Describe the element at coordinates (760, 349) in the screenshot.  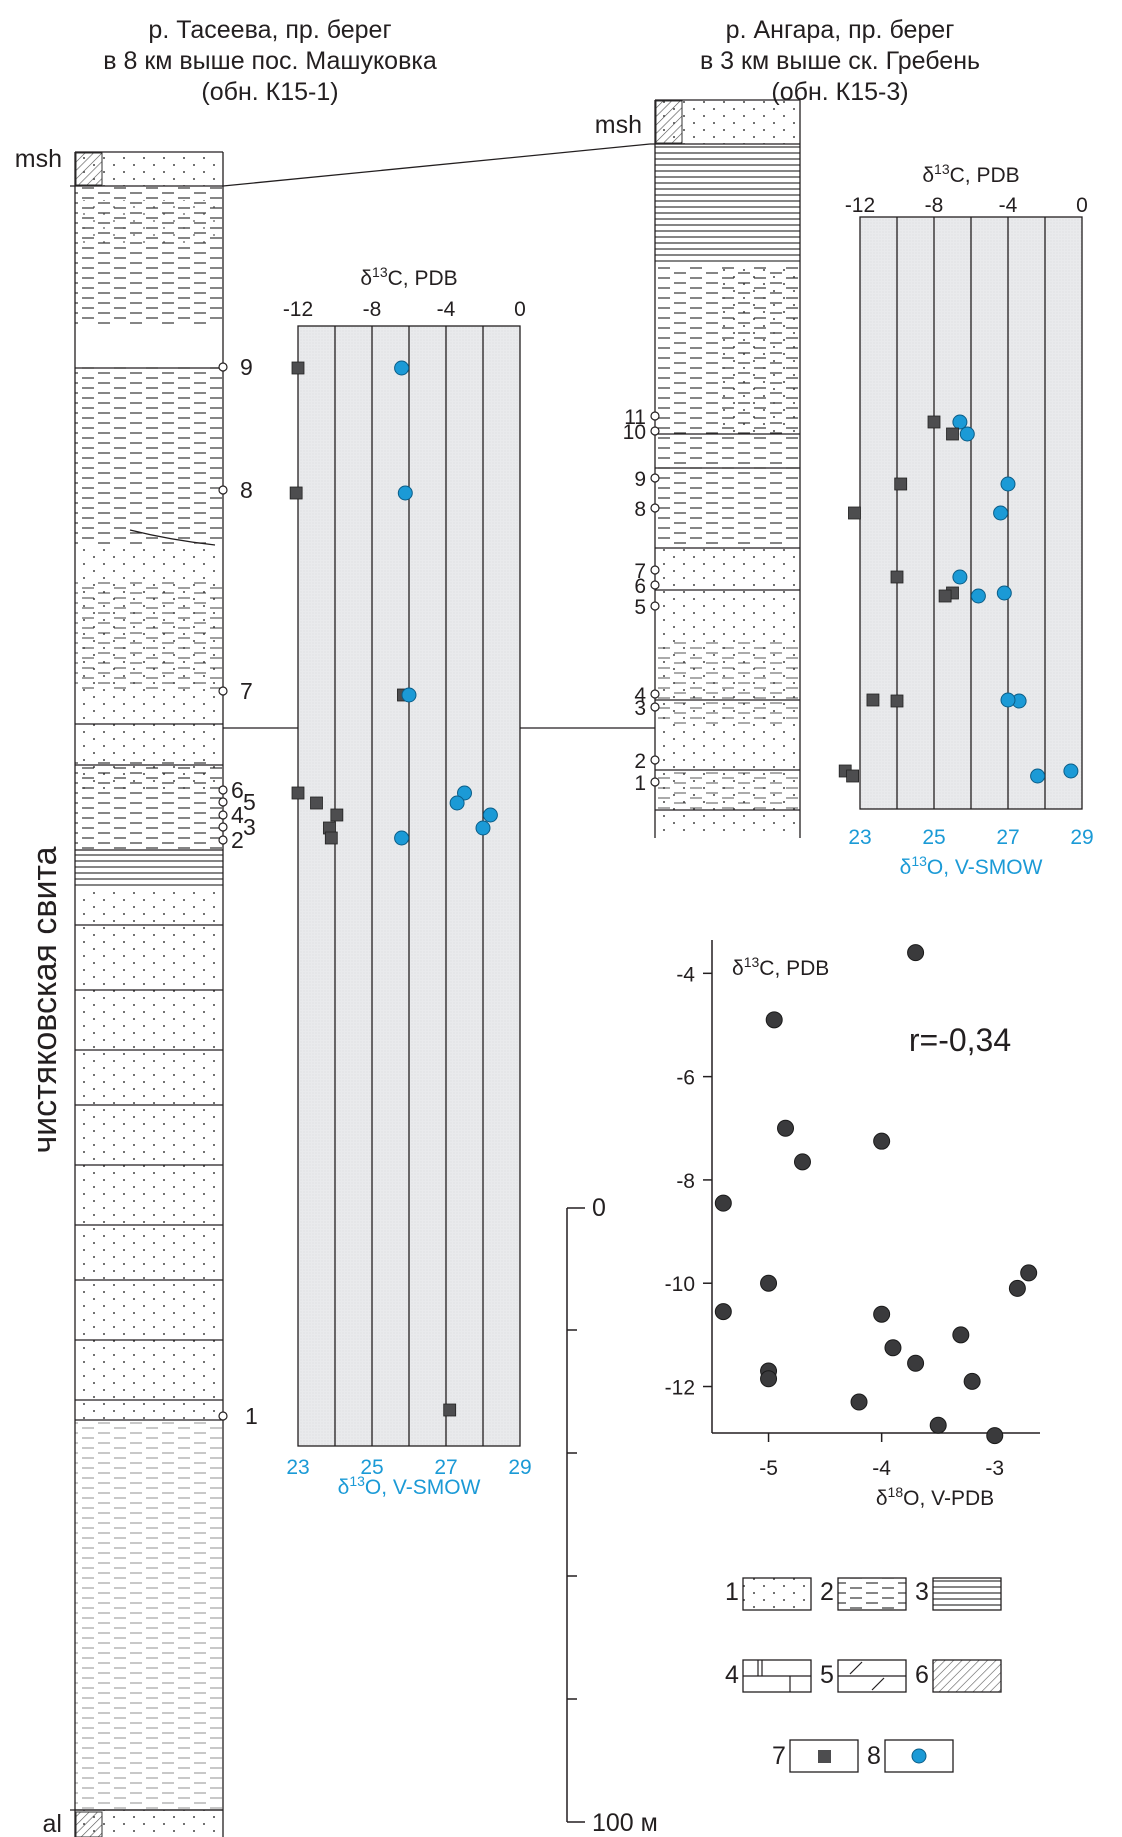
I see `s2-bed-sand-a` at that location.